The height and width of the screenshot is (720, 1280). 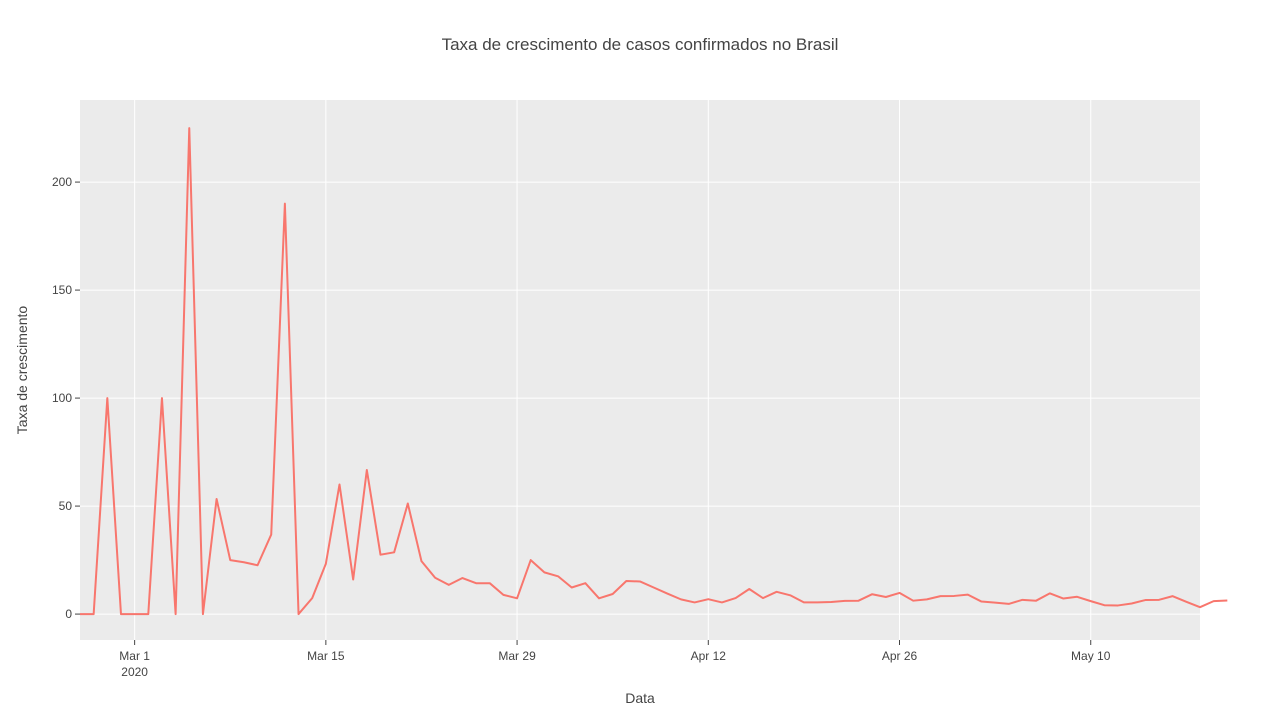 What do you see at coordinates (517, 656) in the screenshot?
I see `x-tick-label: Mar 29` at bounding box center [517, 656].